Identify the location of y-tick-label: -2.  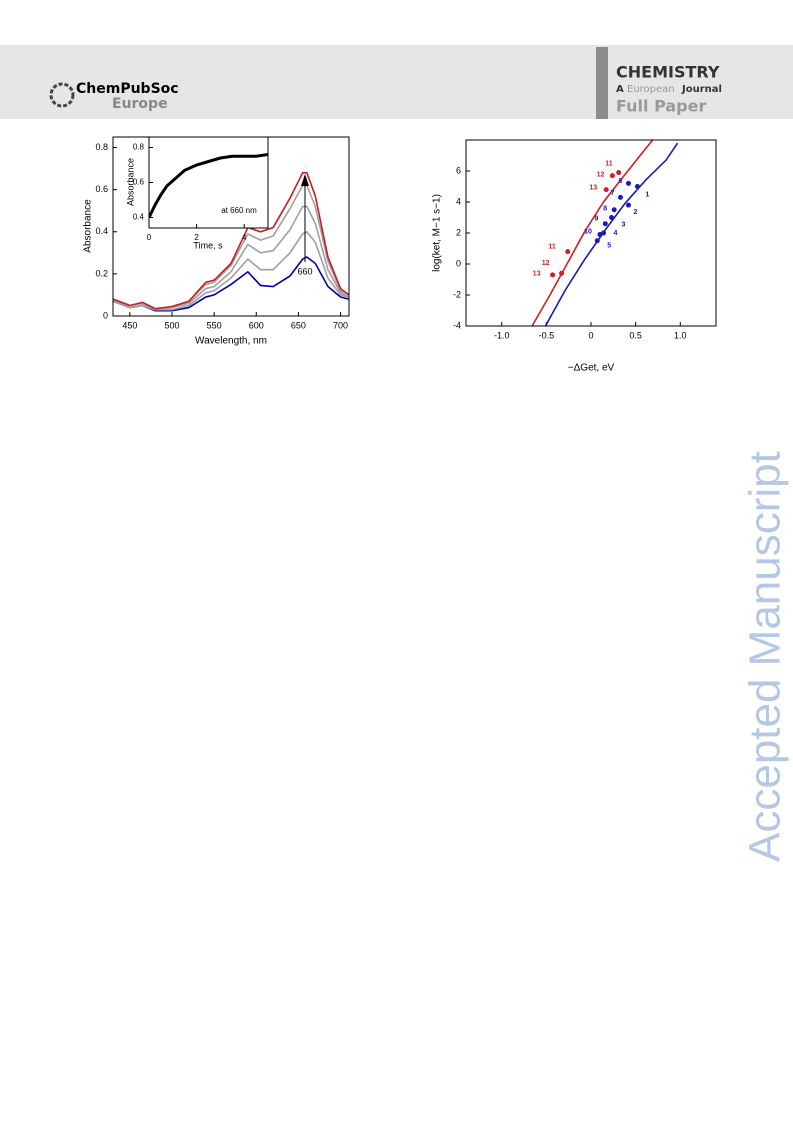
(457, 294).